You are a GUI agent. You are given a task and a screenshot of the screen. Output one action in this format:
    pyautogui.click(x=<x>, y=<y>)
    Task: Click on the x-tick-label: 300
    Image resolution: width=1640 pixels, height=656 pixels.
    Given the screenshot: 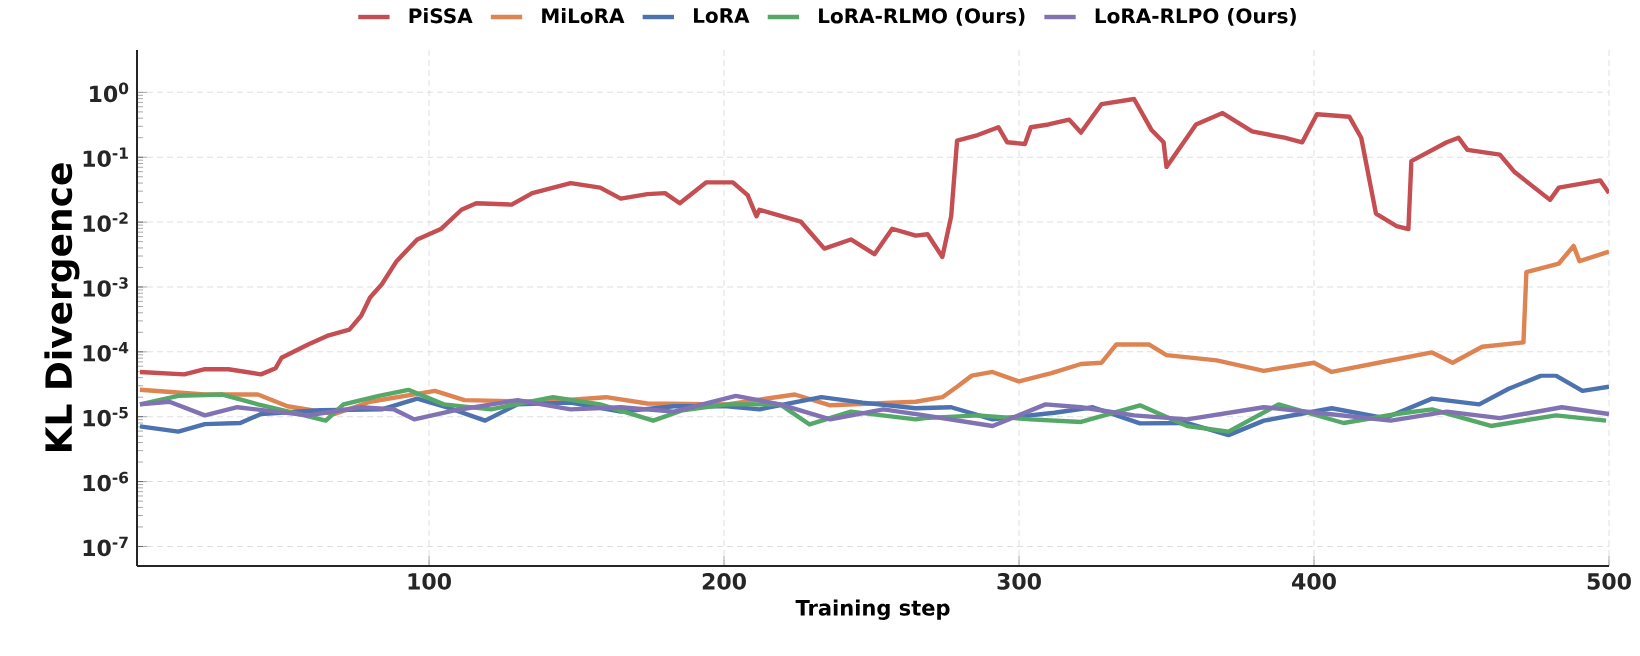 What is the action you would take?
    pyautogui.click(x=1019, y=581)
    